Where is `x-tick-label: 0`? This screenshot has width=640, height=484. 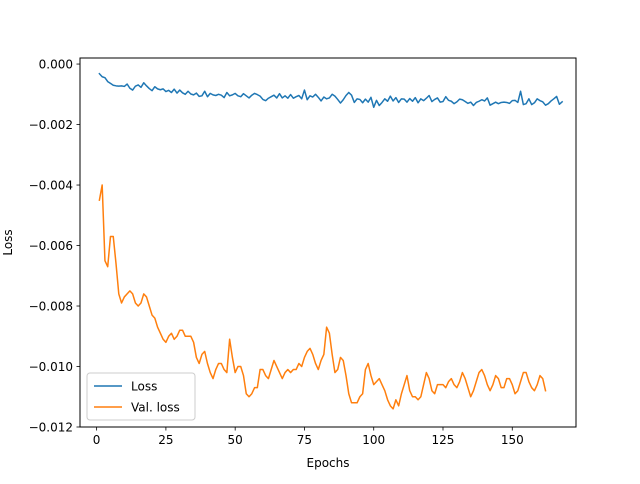
x-tick-label: 0 is located at coordinates (97, 440).